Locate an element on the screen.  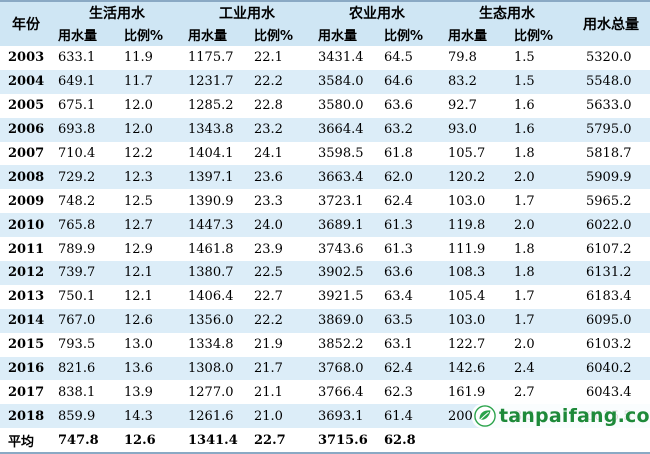
amount-cell: 3852.2 is located at coordinates (345, 344).